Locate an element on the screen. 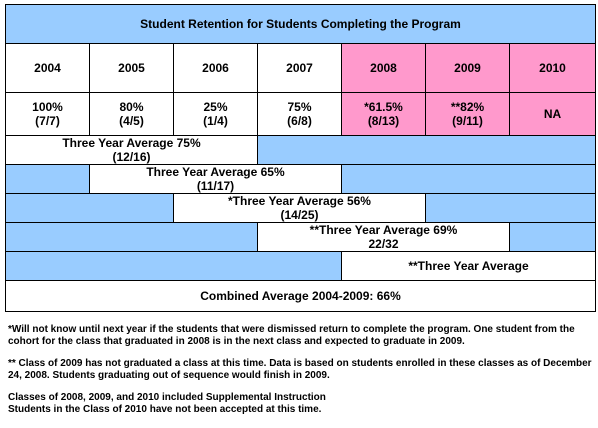 The height and width of the screenshot is (428, 598). value-fraction: (4/5) is located at coordinates (131, 121).